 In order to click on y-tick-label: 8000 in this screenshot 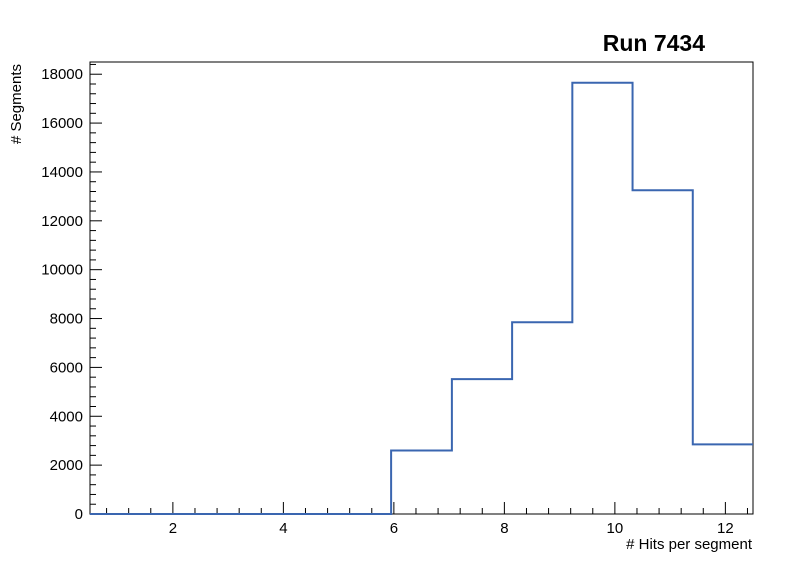, I will do `click(66, 319)`.